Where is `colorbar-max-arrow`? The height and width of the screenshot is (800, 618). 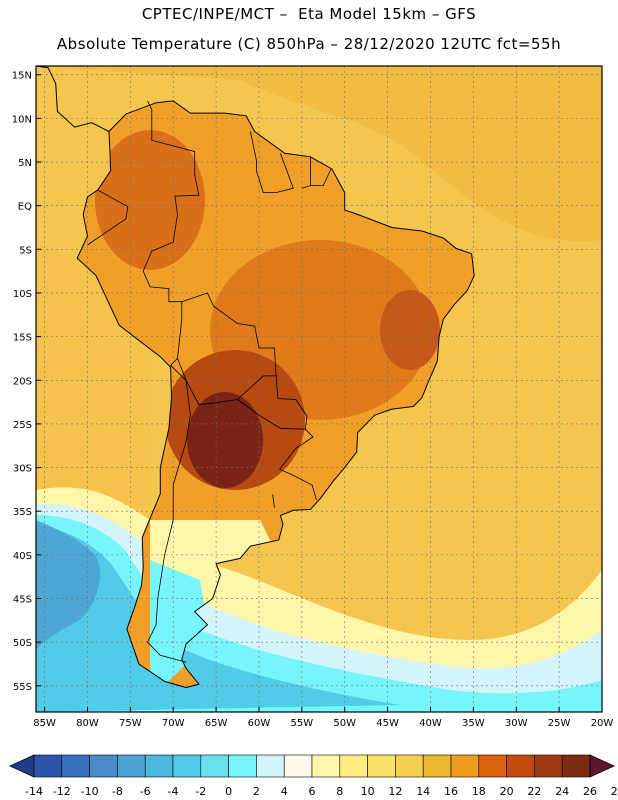
colorbar-max-arrow is located at coordinates (602, 766).